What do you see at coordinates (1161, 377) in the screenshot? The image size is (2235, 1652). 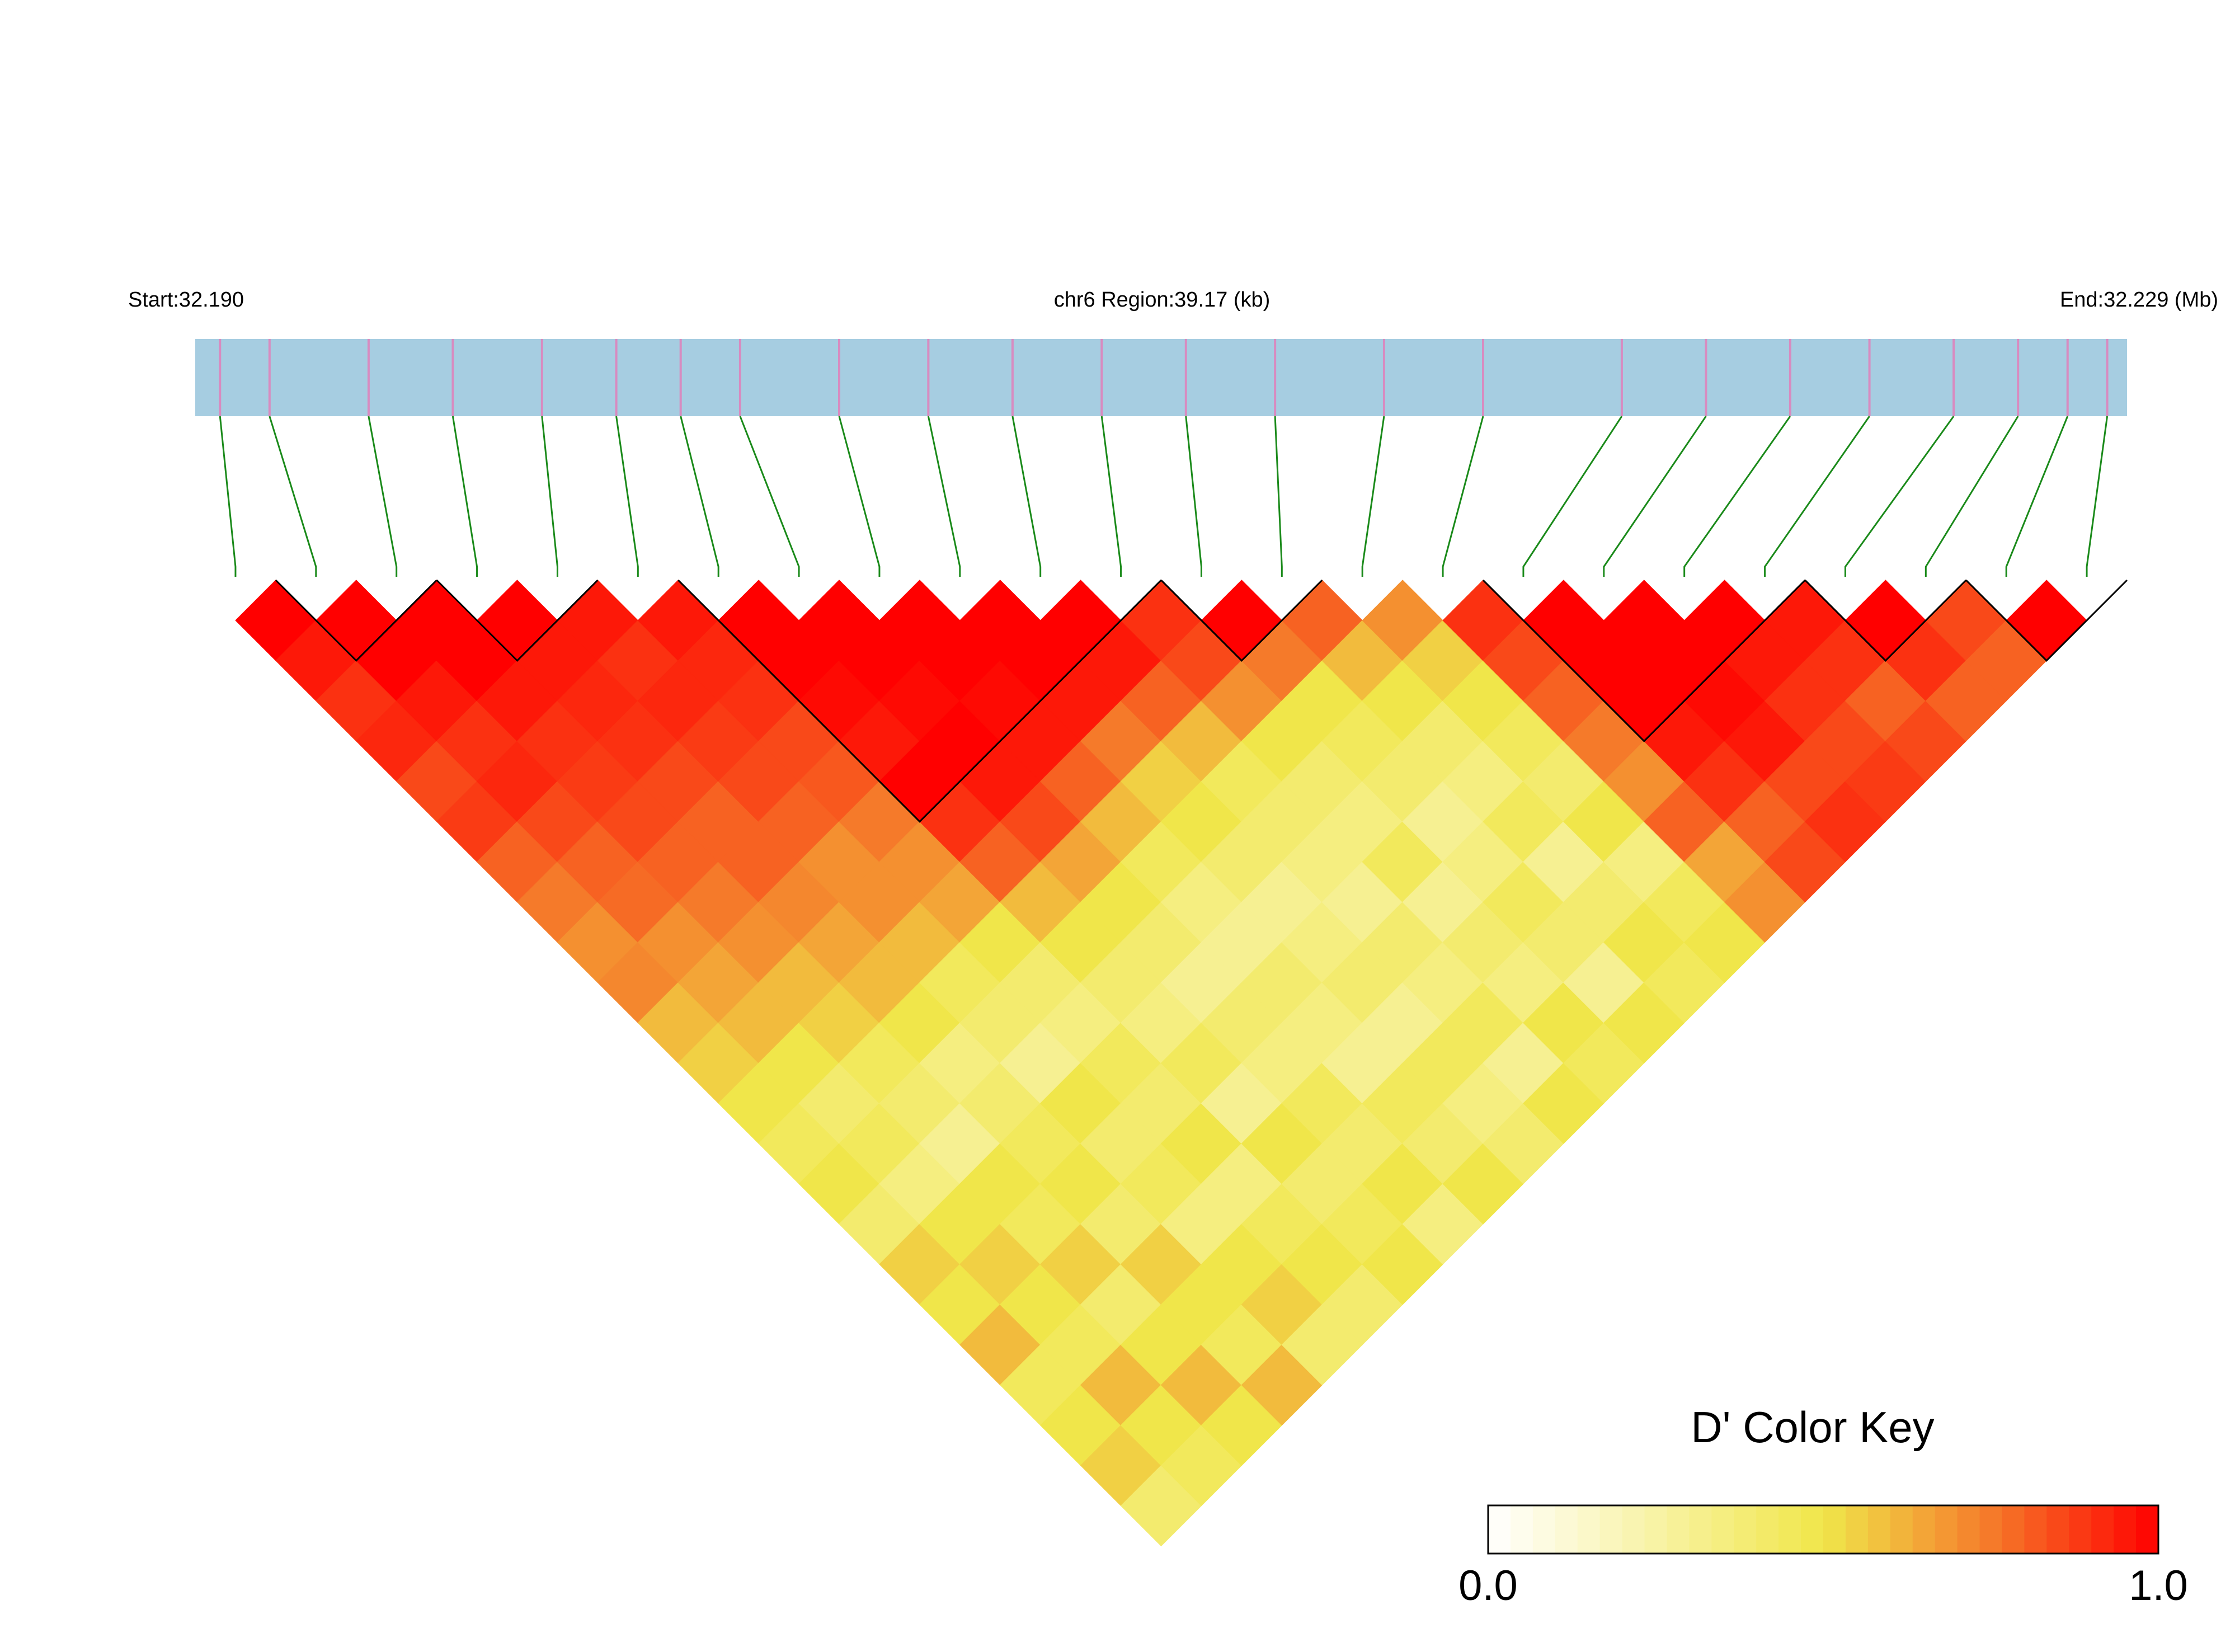 I see `gene-bar` at bounding box center [1161, 377].